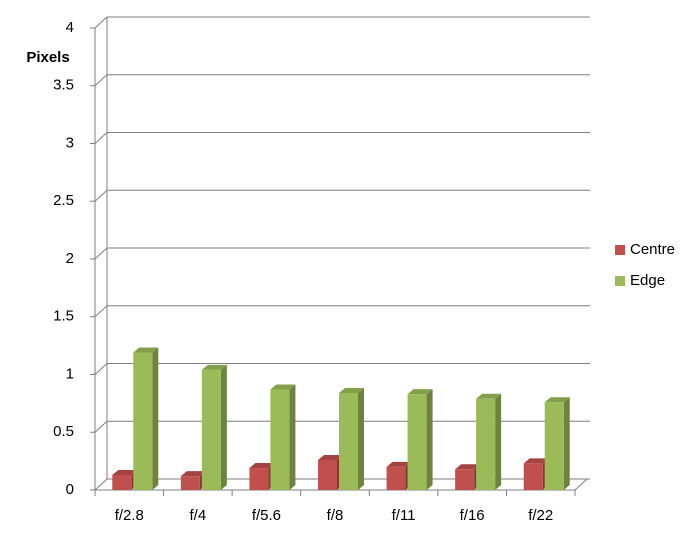 The height and width of the screenshot is (535, 688). I want to click on x-tick-label: f/2.8, so click(129, 515).